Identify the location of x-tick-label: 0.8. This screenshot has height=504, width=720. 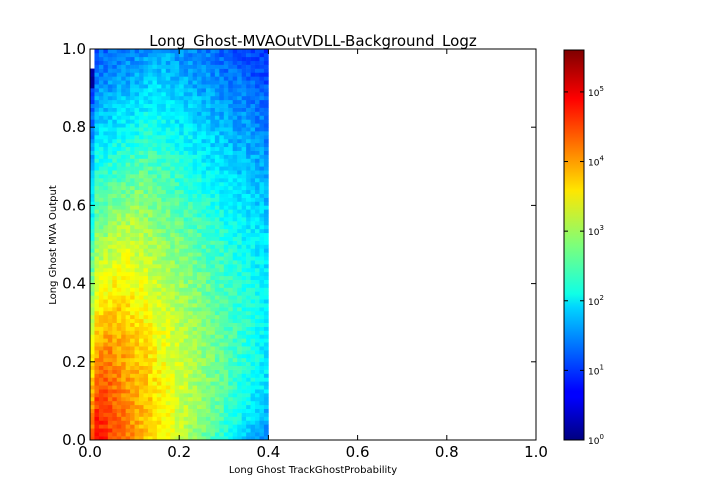
(447, 452).